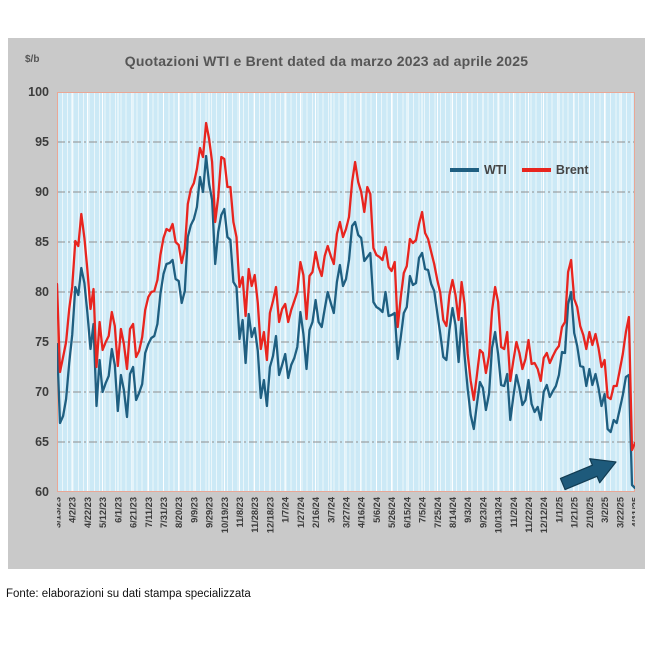  Describe the element at coordinates (88, 512) in the screenshot. I see `x-axis-tick-label: 4/22/23` at that location.